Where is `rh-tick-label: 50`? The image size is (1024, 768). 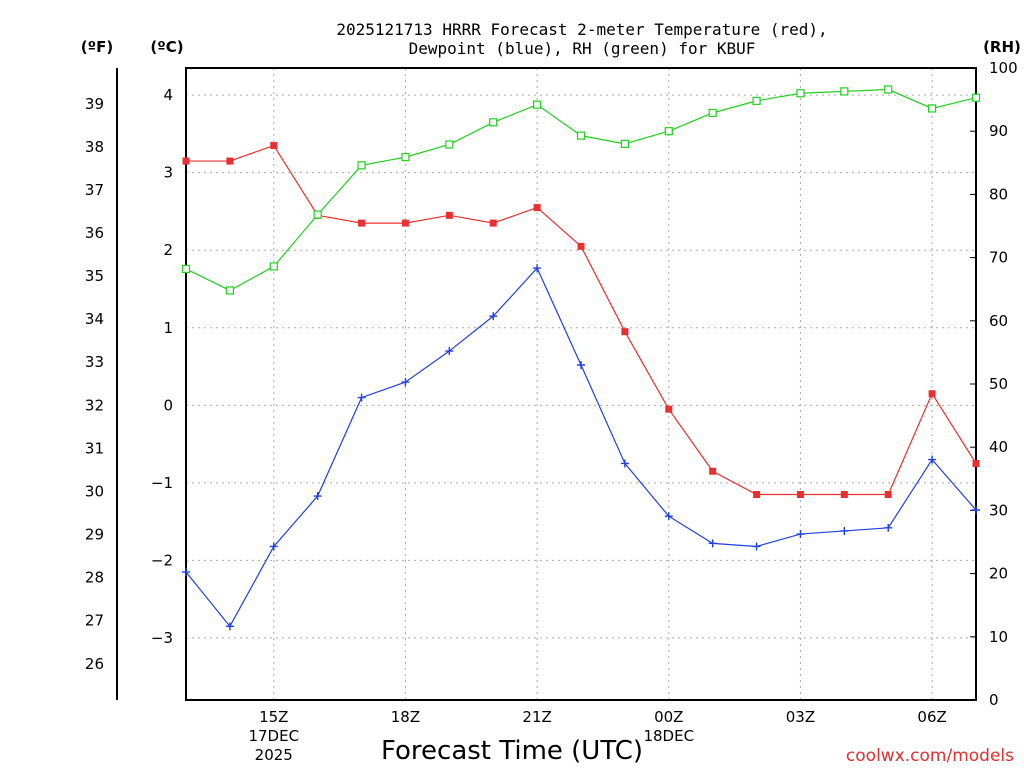 rh-tick-label: 50 is located at coordinates (998, 384).